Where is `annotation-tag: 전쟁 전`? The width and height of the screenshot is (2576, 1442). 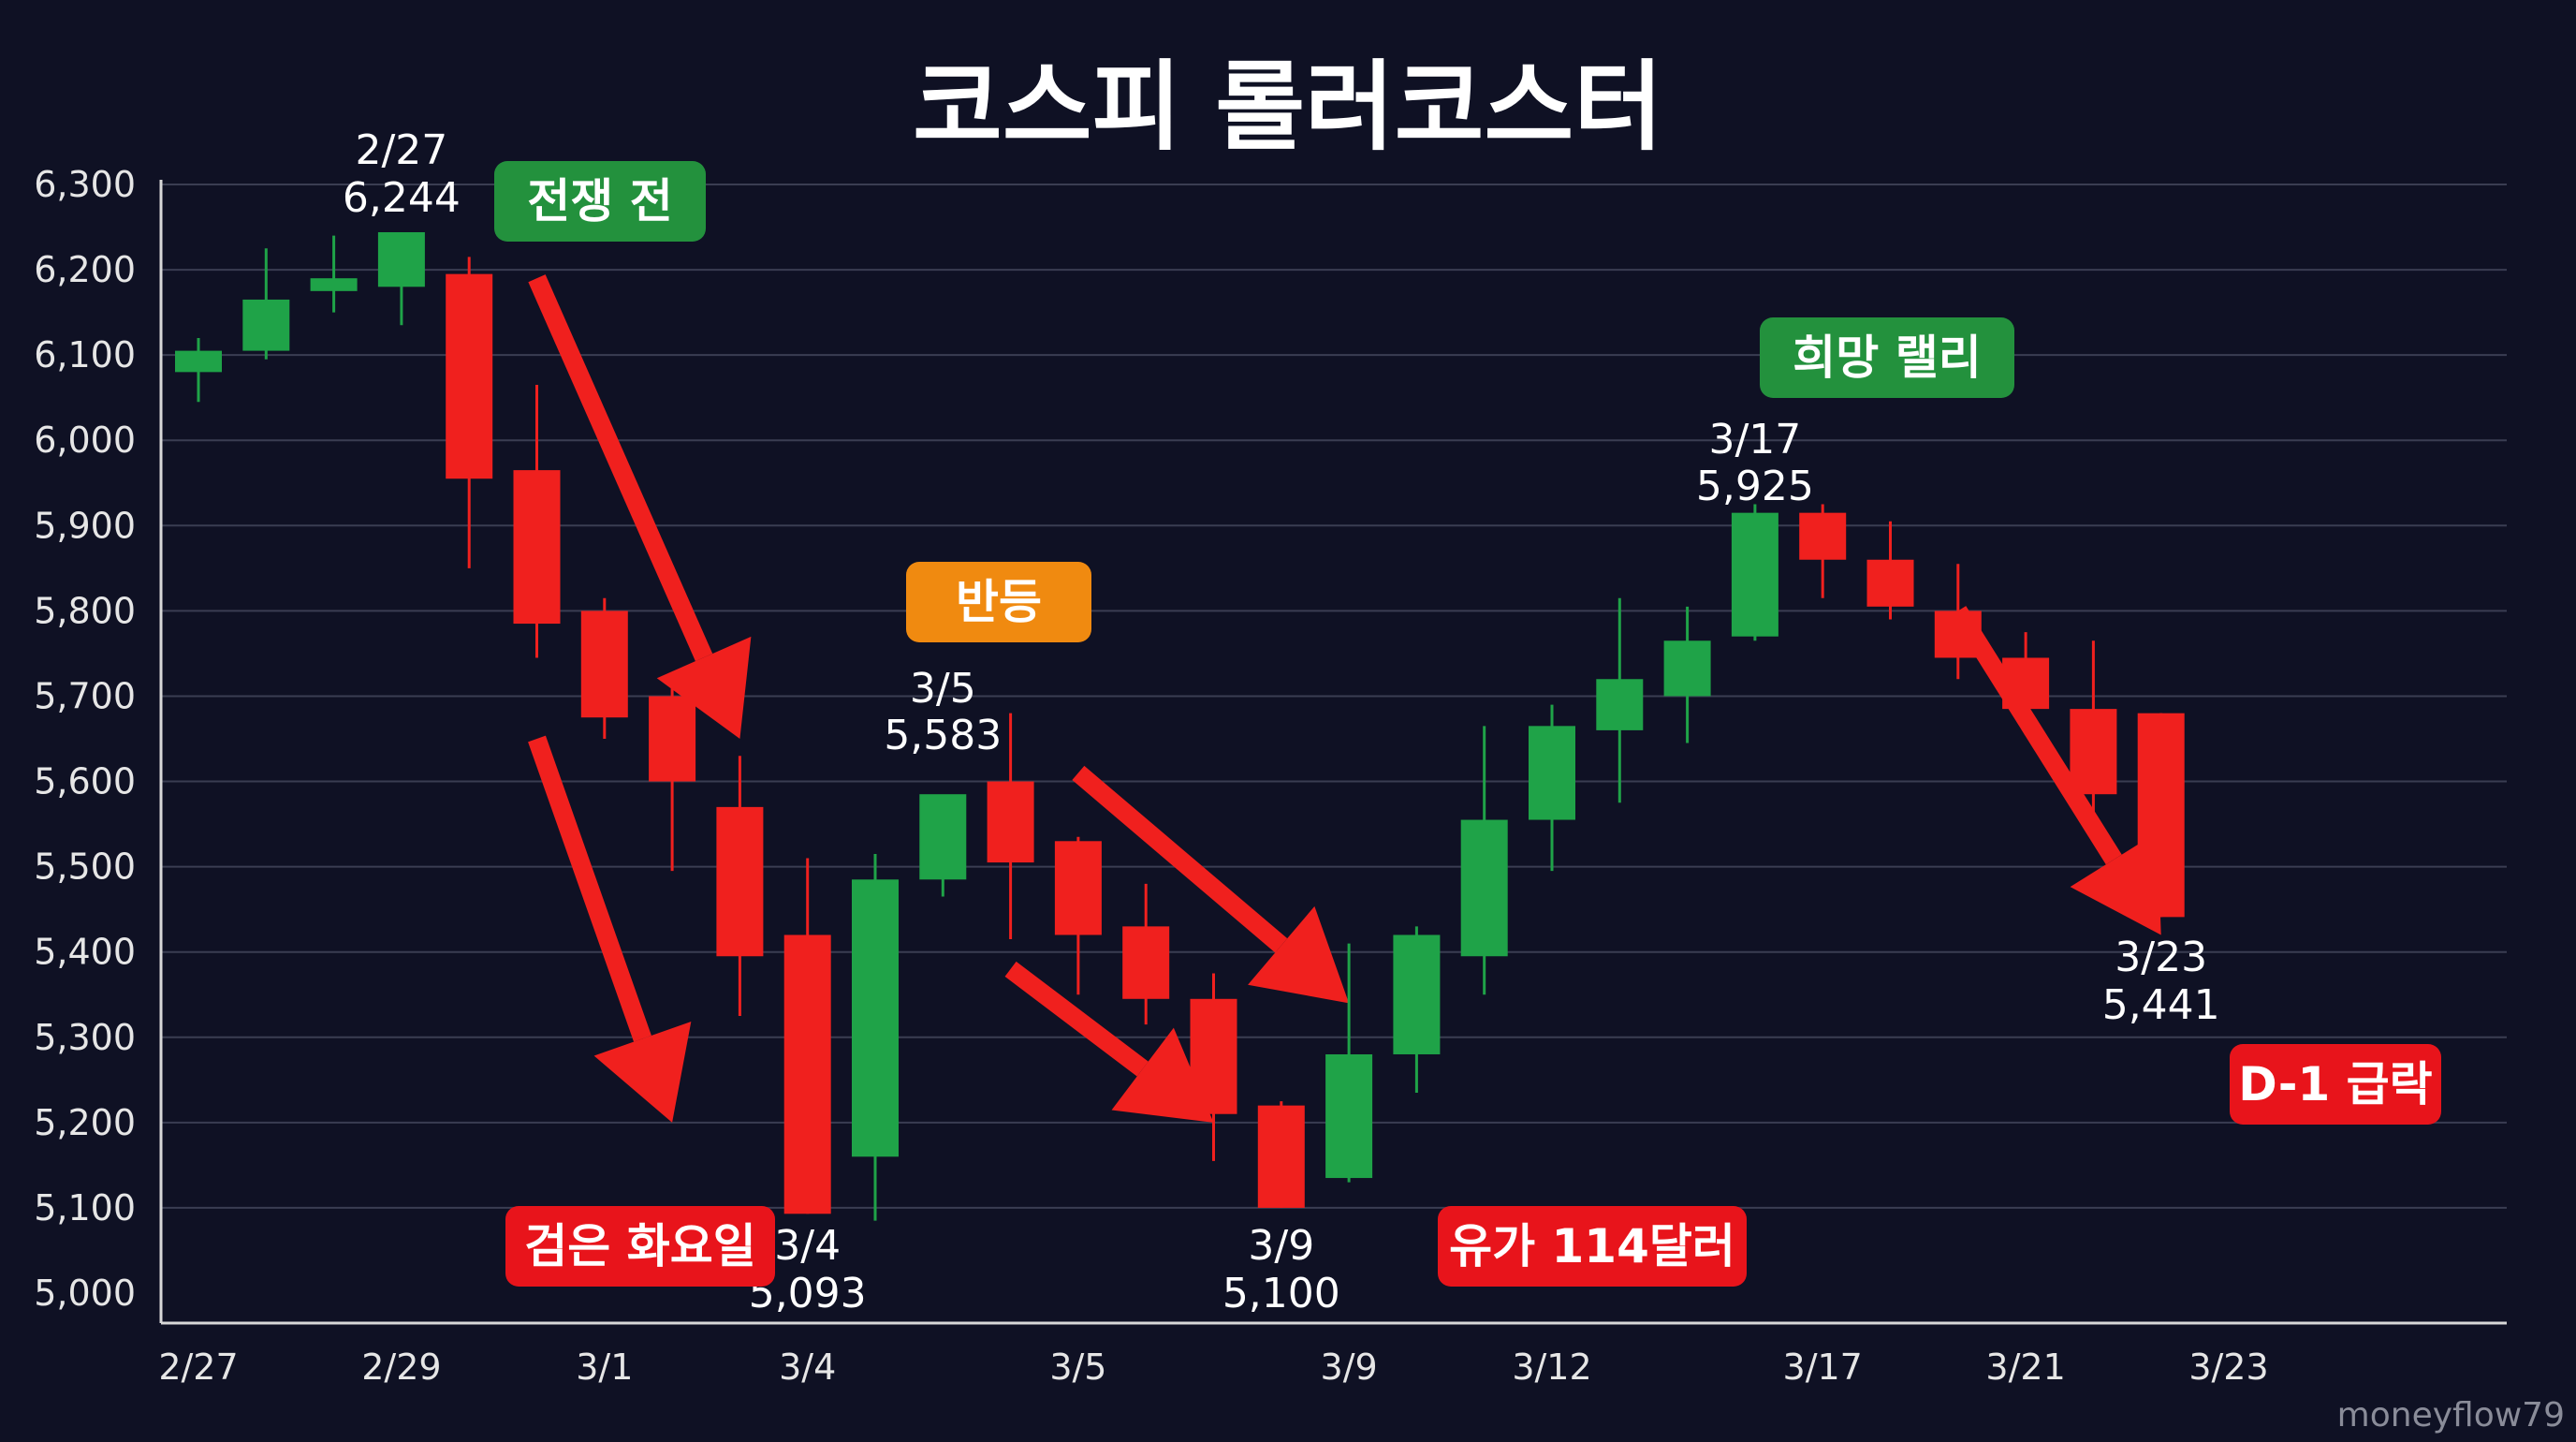
annotation-tag: 전쟁 전 is located at coordinates (600, 201).